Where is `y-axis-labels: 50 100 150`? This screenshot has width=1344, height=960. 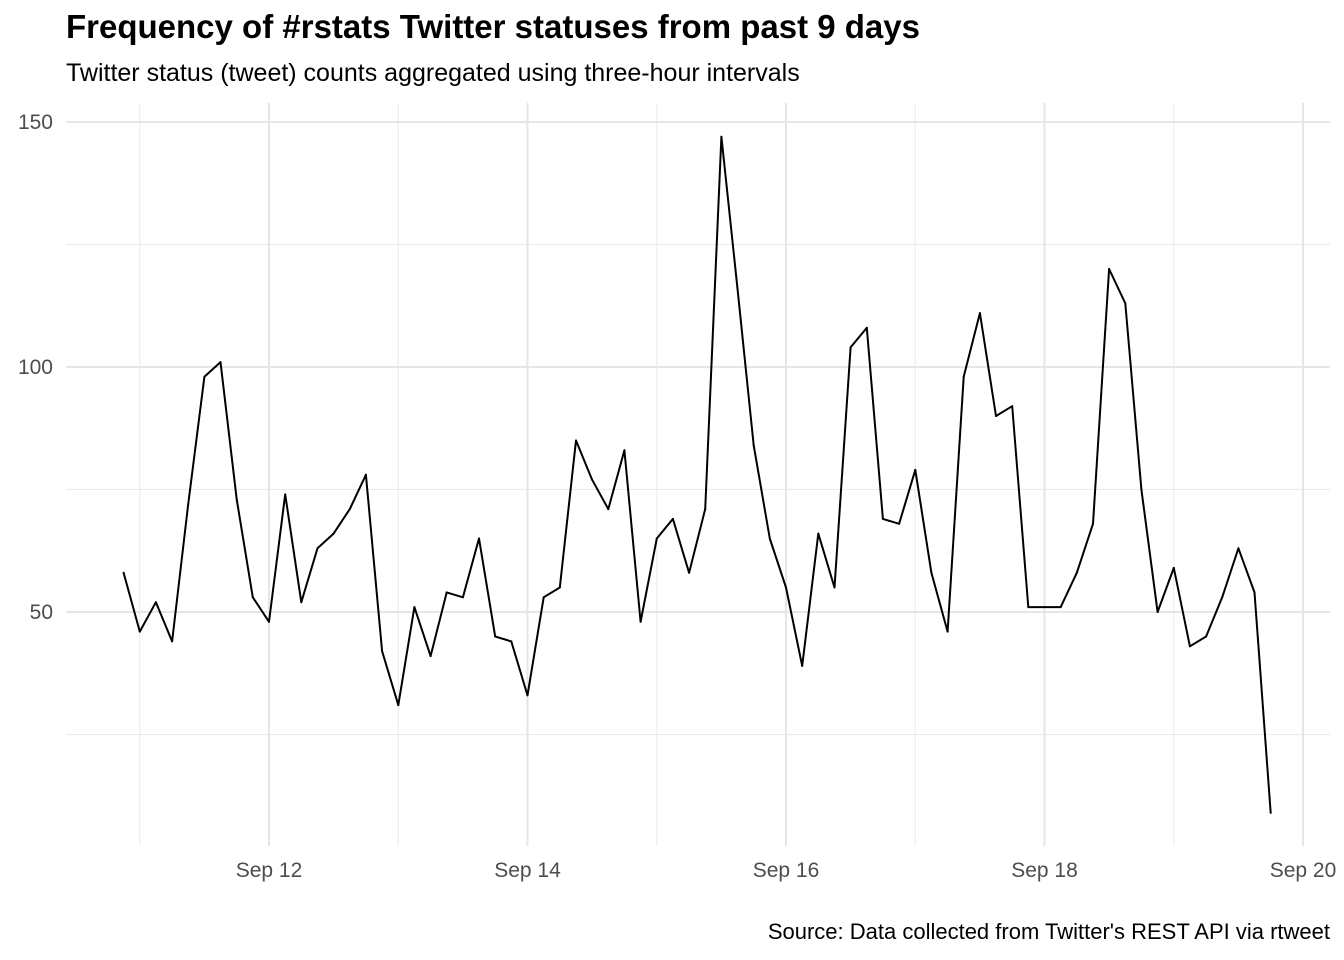
y-axis-labels: 50 100 150 is located at coordinates (35, 367).